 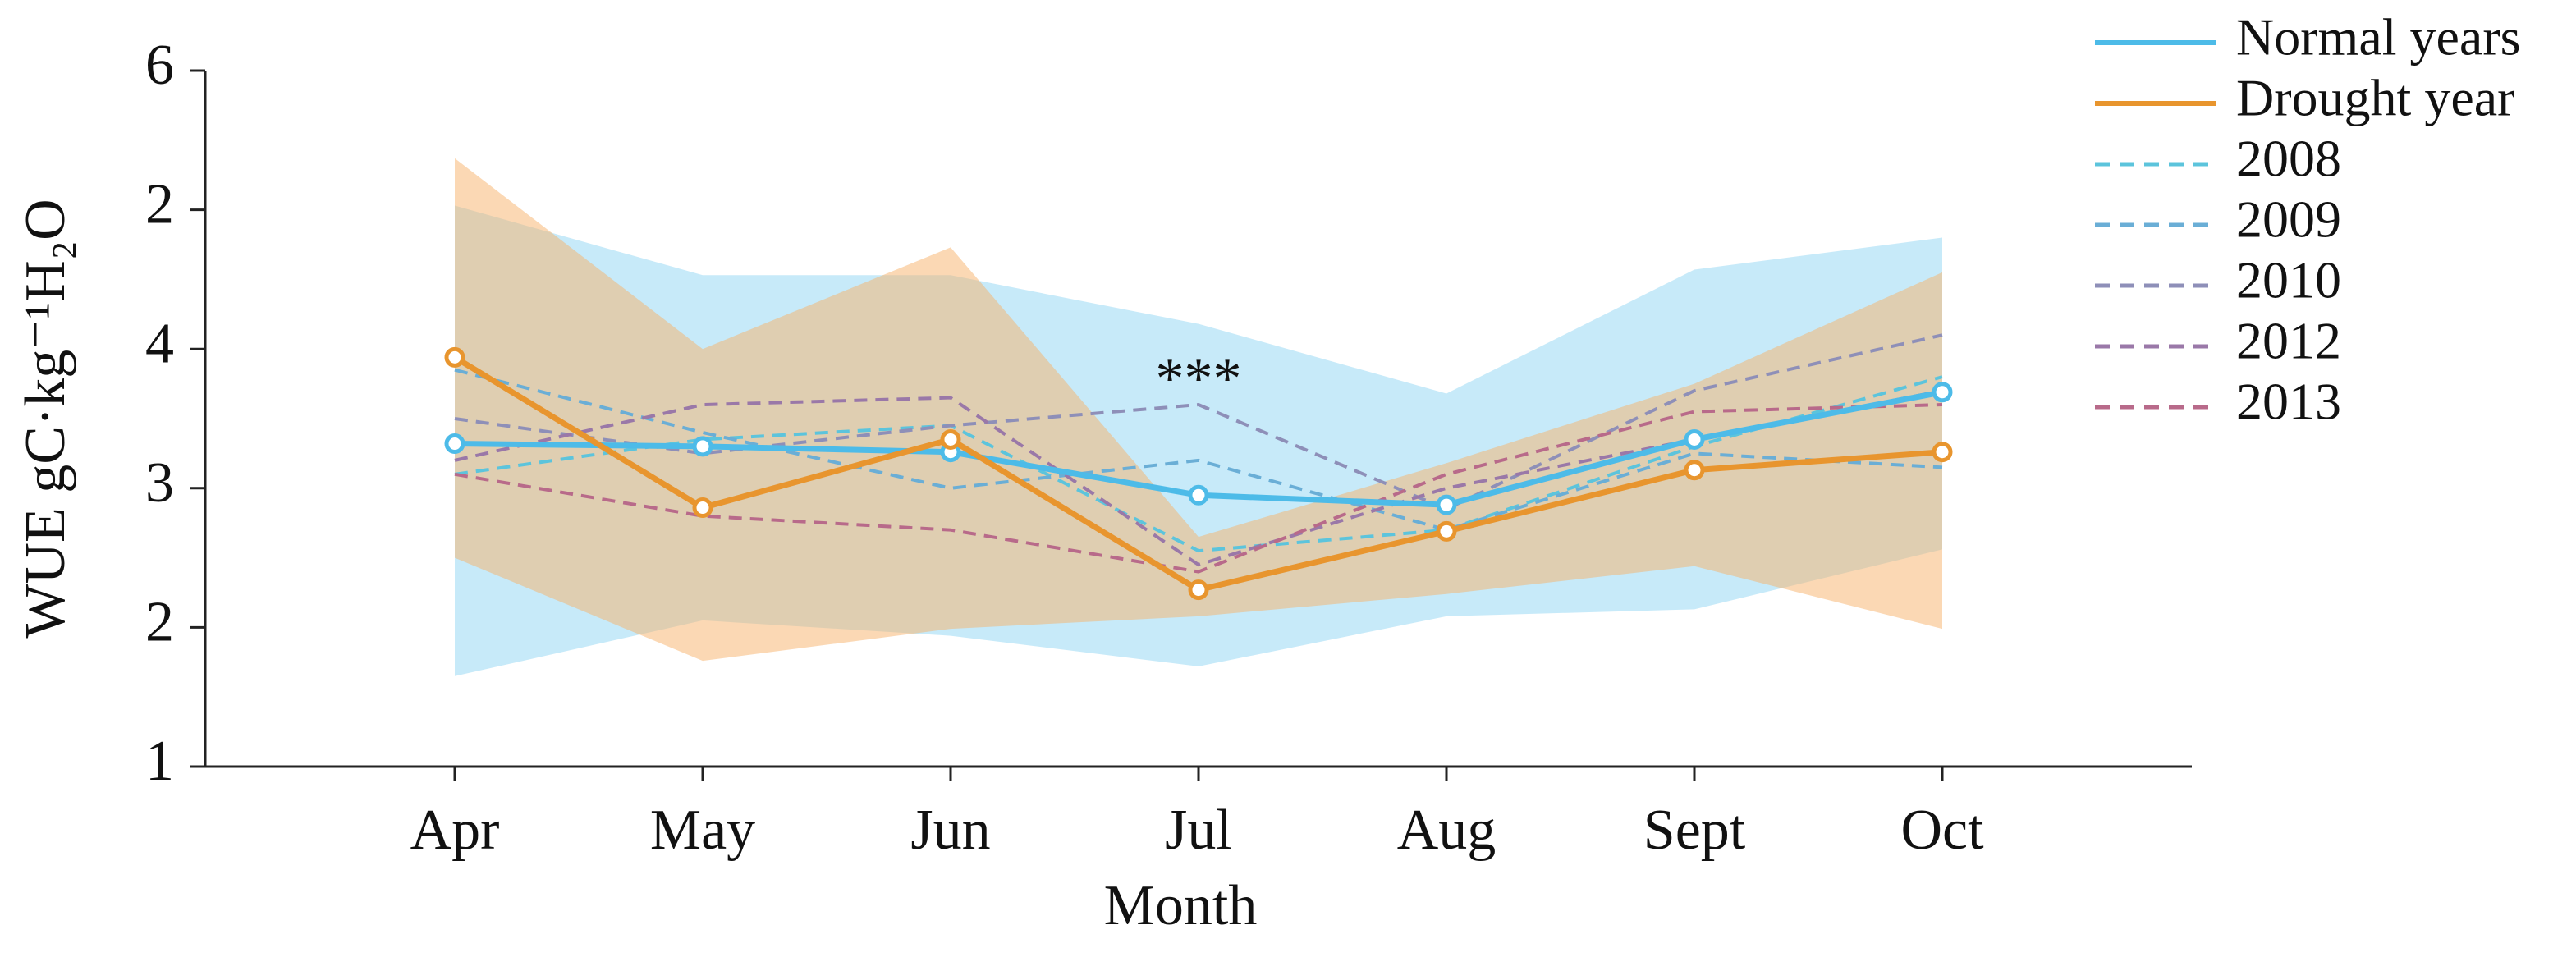 I want to click on legend-label: 2013, so click(x=2288, y=402).